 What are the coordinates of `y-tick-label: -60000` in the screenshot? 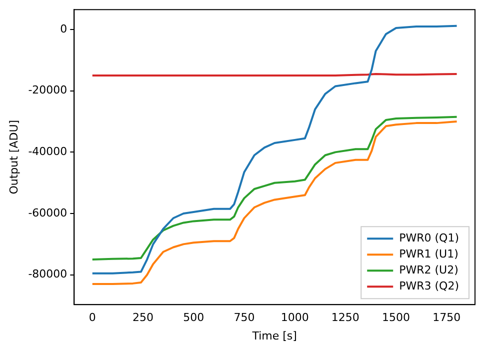 It's located at (48, 213).